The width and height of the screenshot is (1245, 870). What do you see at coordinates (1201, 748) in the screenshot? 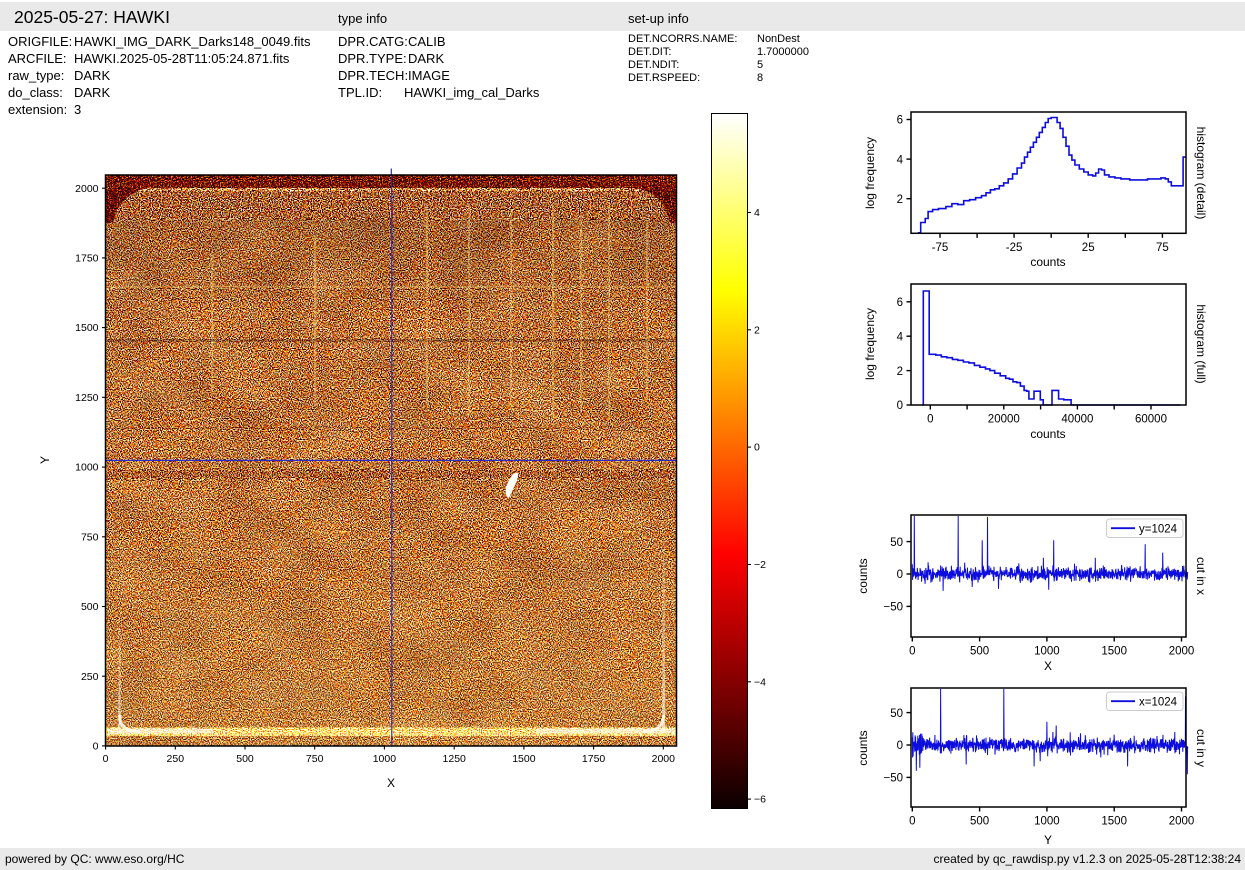
I see `svg-text: cut in y` at bounding box center [1201, 748].